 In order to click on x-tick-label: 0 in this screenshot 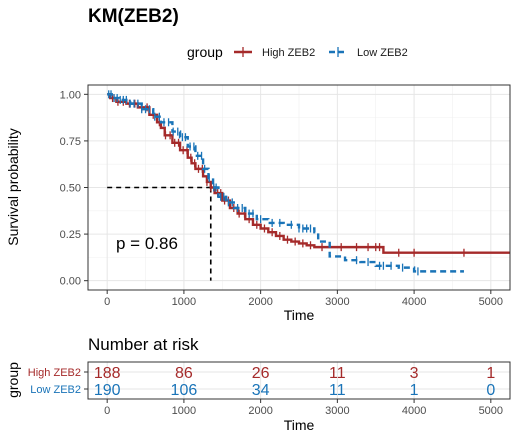, I will do `click(107, 302)`.